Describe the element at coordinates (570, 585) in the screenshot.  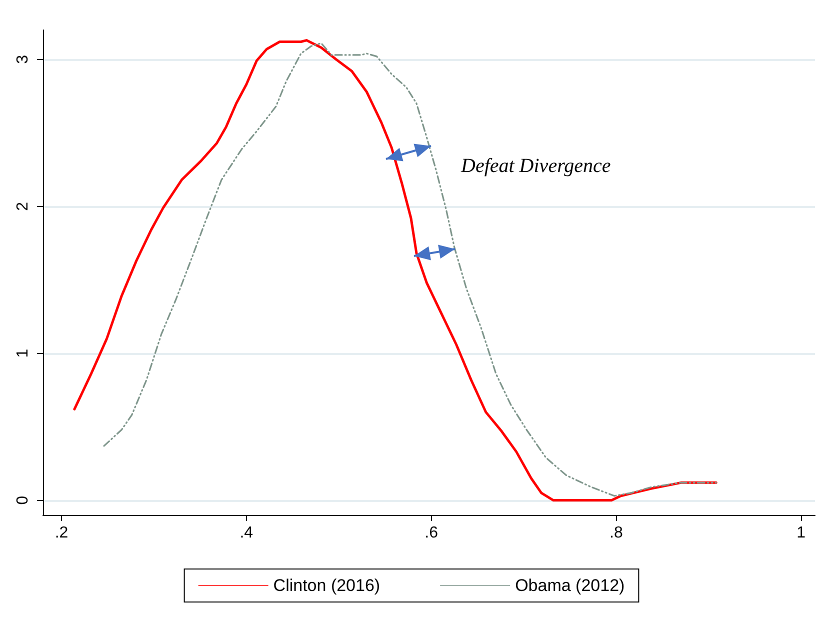
I see `legend-label: Obama (2012)` at that location.